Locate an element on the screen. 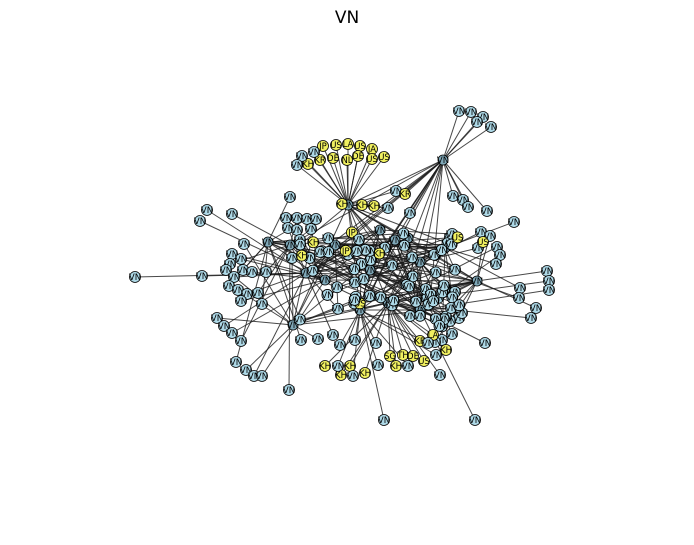 The image size is (694, 545). network-node: LA is located at coordinates (348, 144).